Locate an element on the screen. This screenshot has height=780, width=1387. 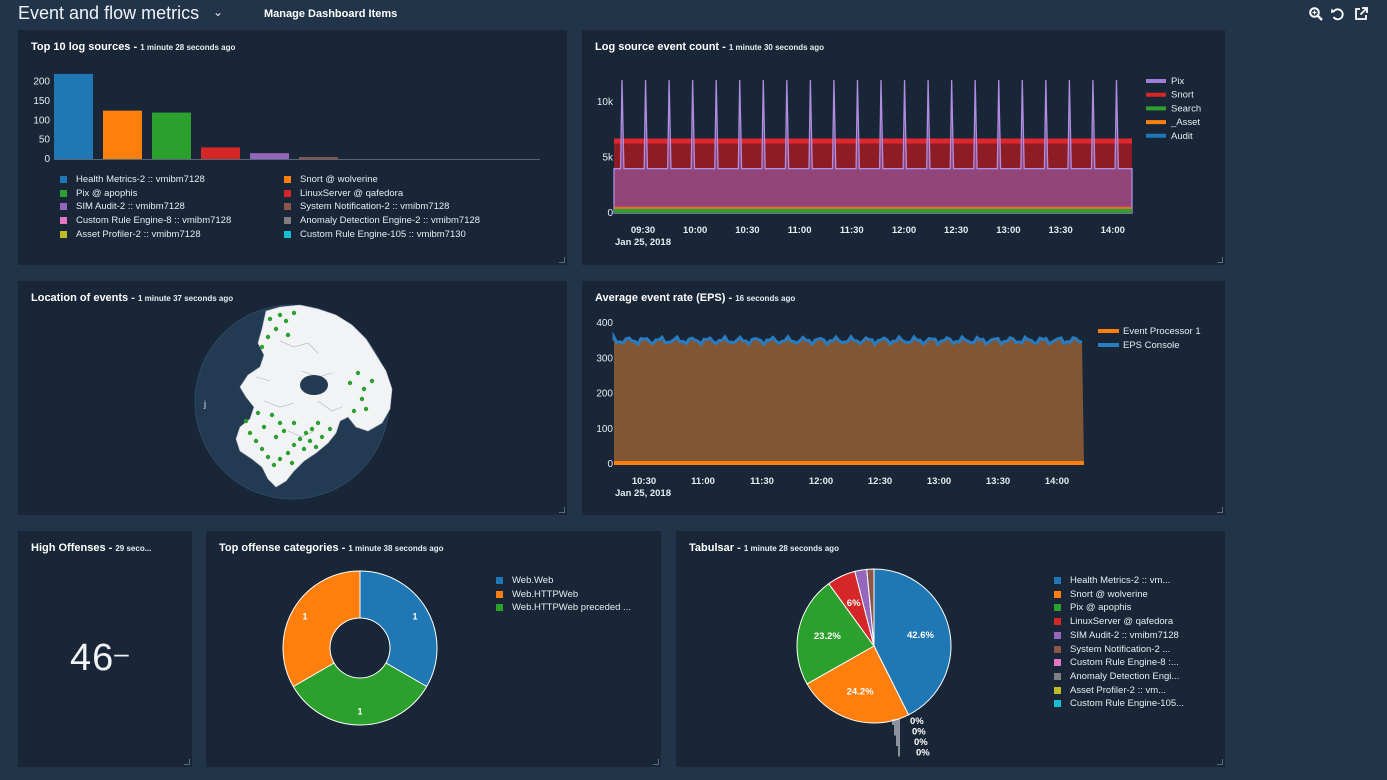
x-tick-label: 12:30 is located at coordinates (956, 230).